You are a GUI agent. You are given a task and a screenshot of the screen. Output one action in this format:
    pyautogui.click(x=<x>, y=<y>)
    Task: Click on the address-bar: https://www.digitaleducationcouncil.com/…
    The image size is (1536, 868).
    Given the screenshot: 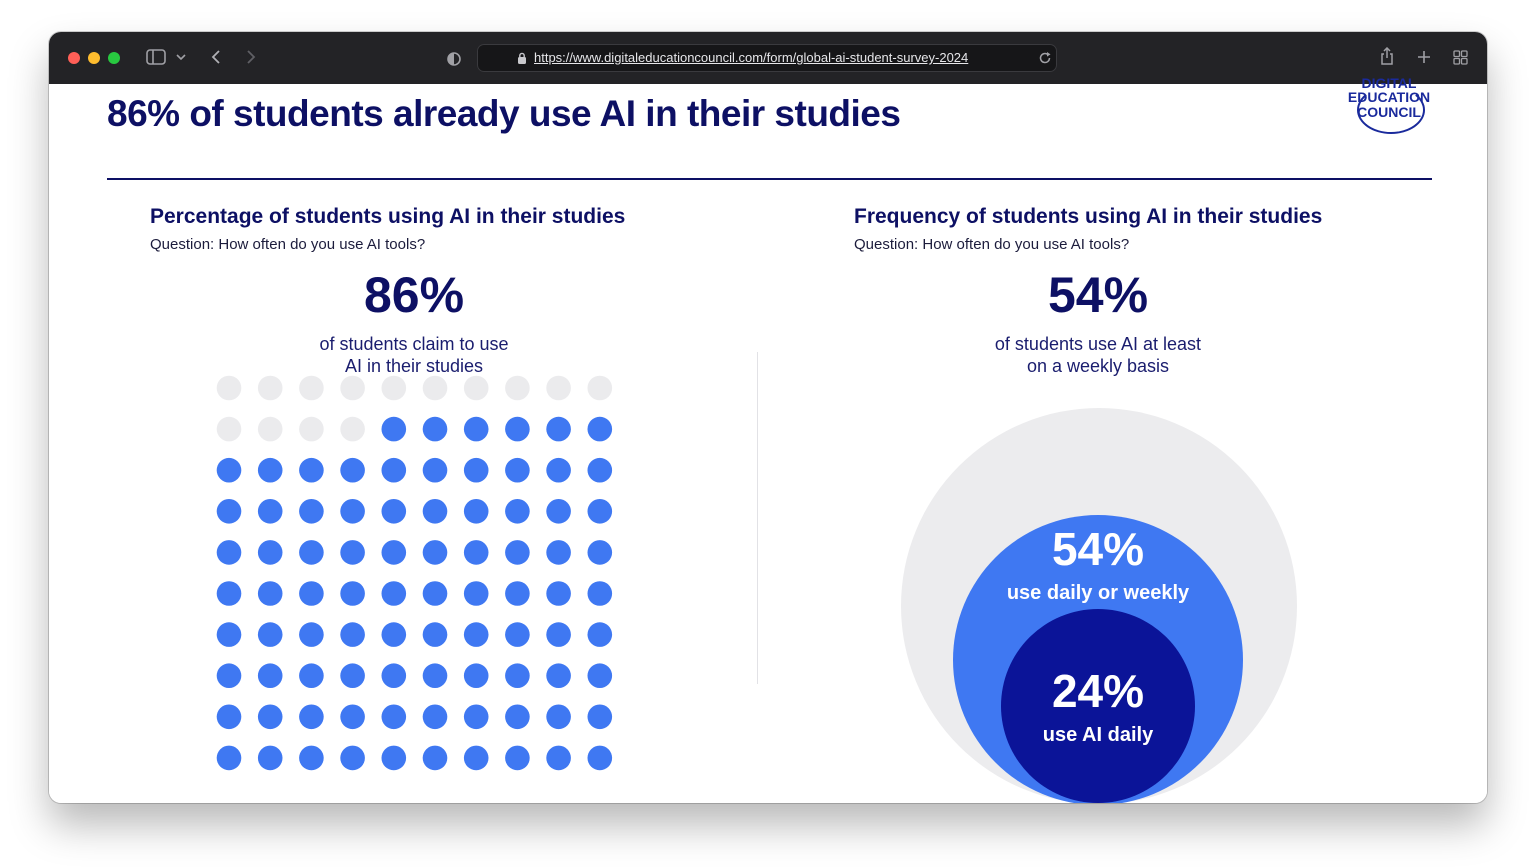 What is the action you would take?
    pyautogui.click(x=767, y=58)
    